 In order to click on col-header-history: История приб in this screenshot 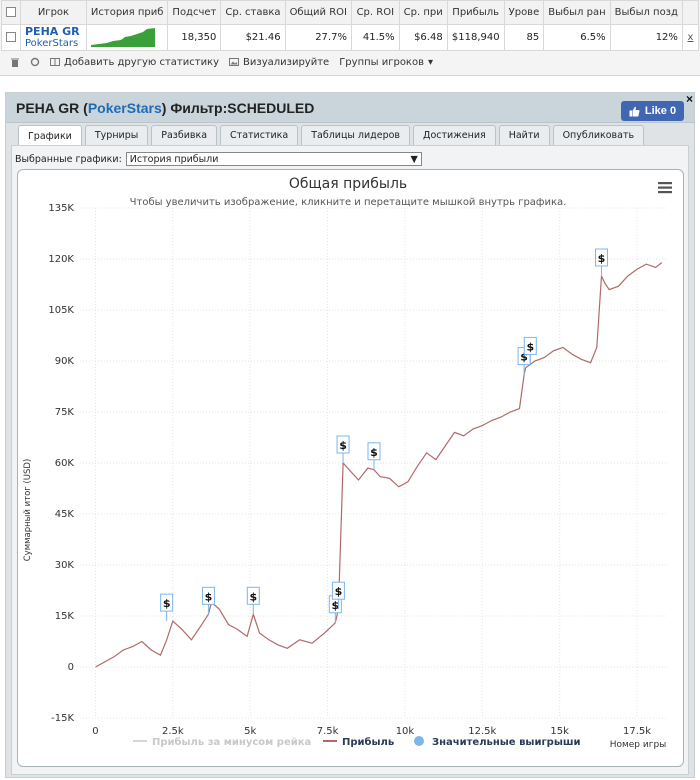, I will do `click(127, 12)`.